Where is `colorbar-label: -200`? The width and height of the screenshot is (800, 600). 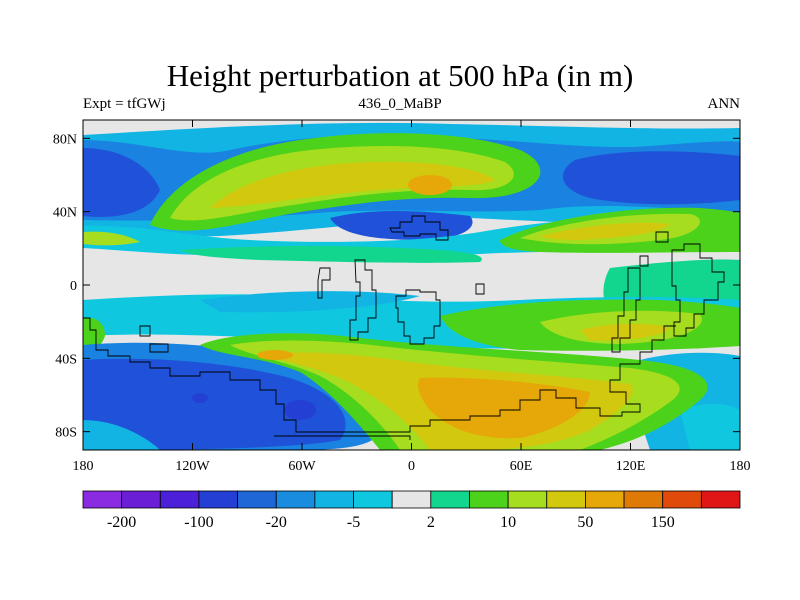
colorbar-label: -200 is located at coordinates (121, 522).